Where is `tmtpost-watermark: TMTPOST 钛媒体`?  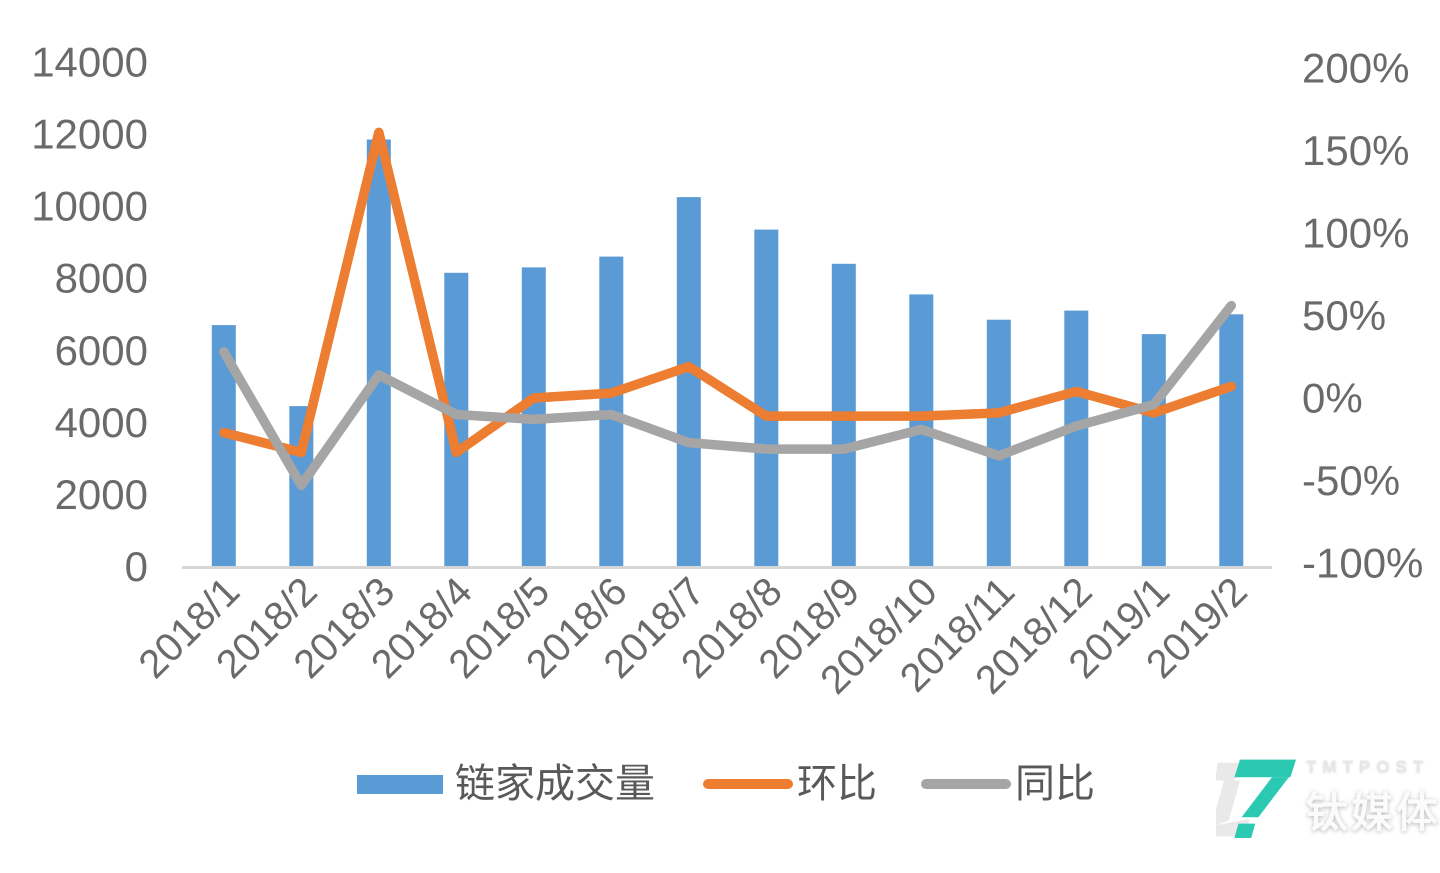
tmtpost-watermark: TMTPOST 钛媒体 is located at coordinates (1328, 798).